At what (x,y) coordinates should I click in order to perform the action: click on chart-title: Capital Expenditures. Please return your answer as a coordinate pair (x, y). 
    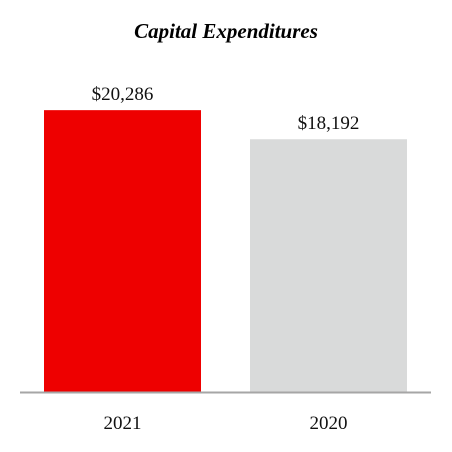
    Looking at the image, I should click on (226, 31).